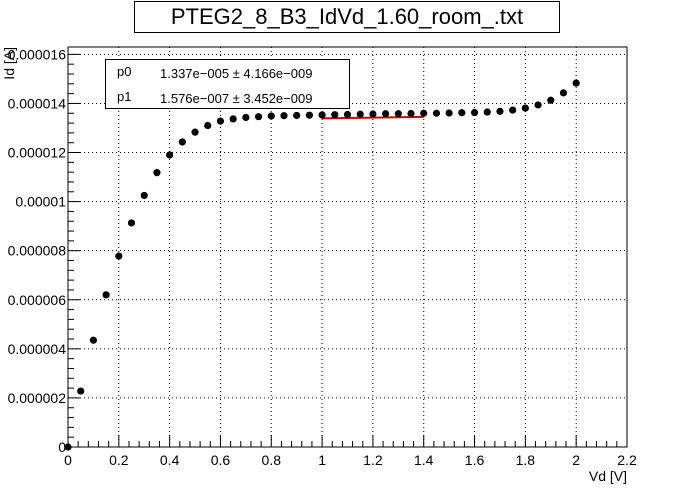 The height and width of the screenshot is (496, 696). I want to click on x-tick-label: 2.2, so click(627, 460).